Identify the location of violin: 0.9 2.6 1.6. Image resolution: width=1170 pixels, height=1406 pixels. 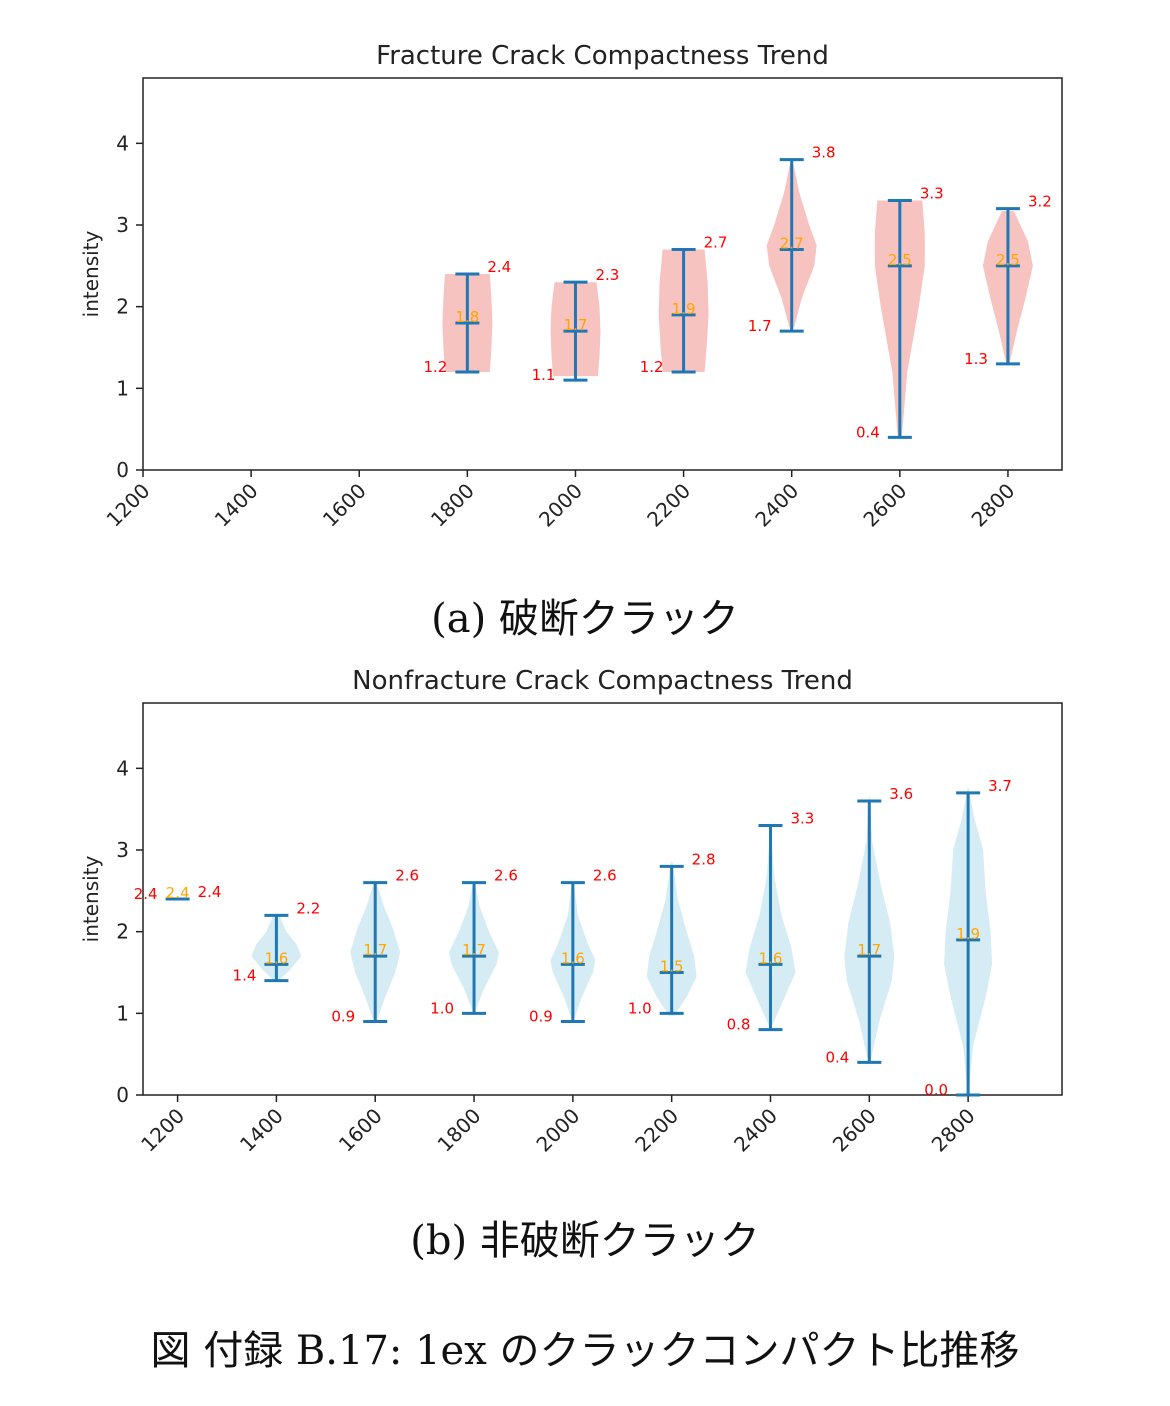
(573, 946).